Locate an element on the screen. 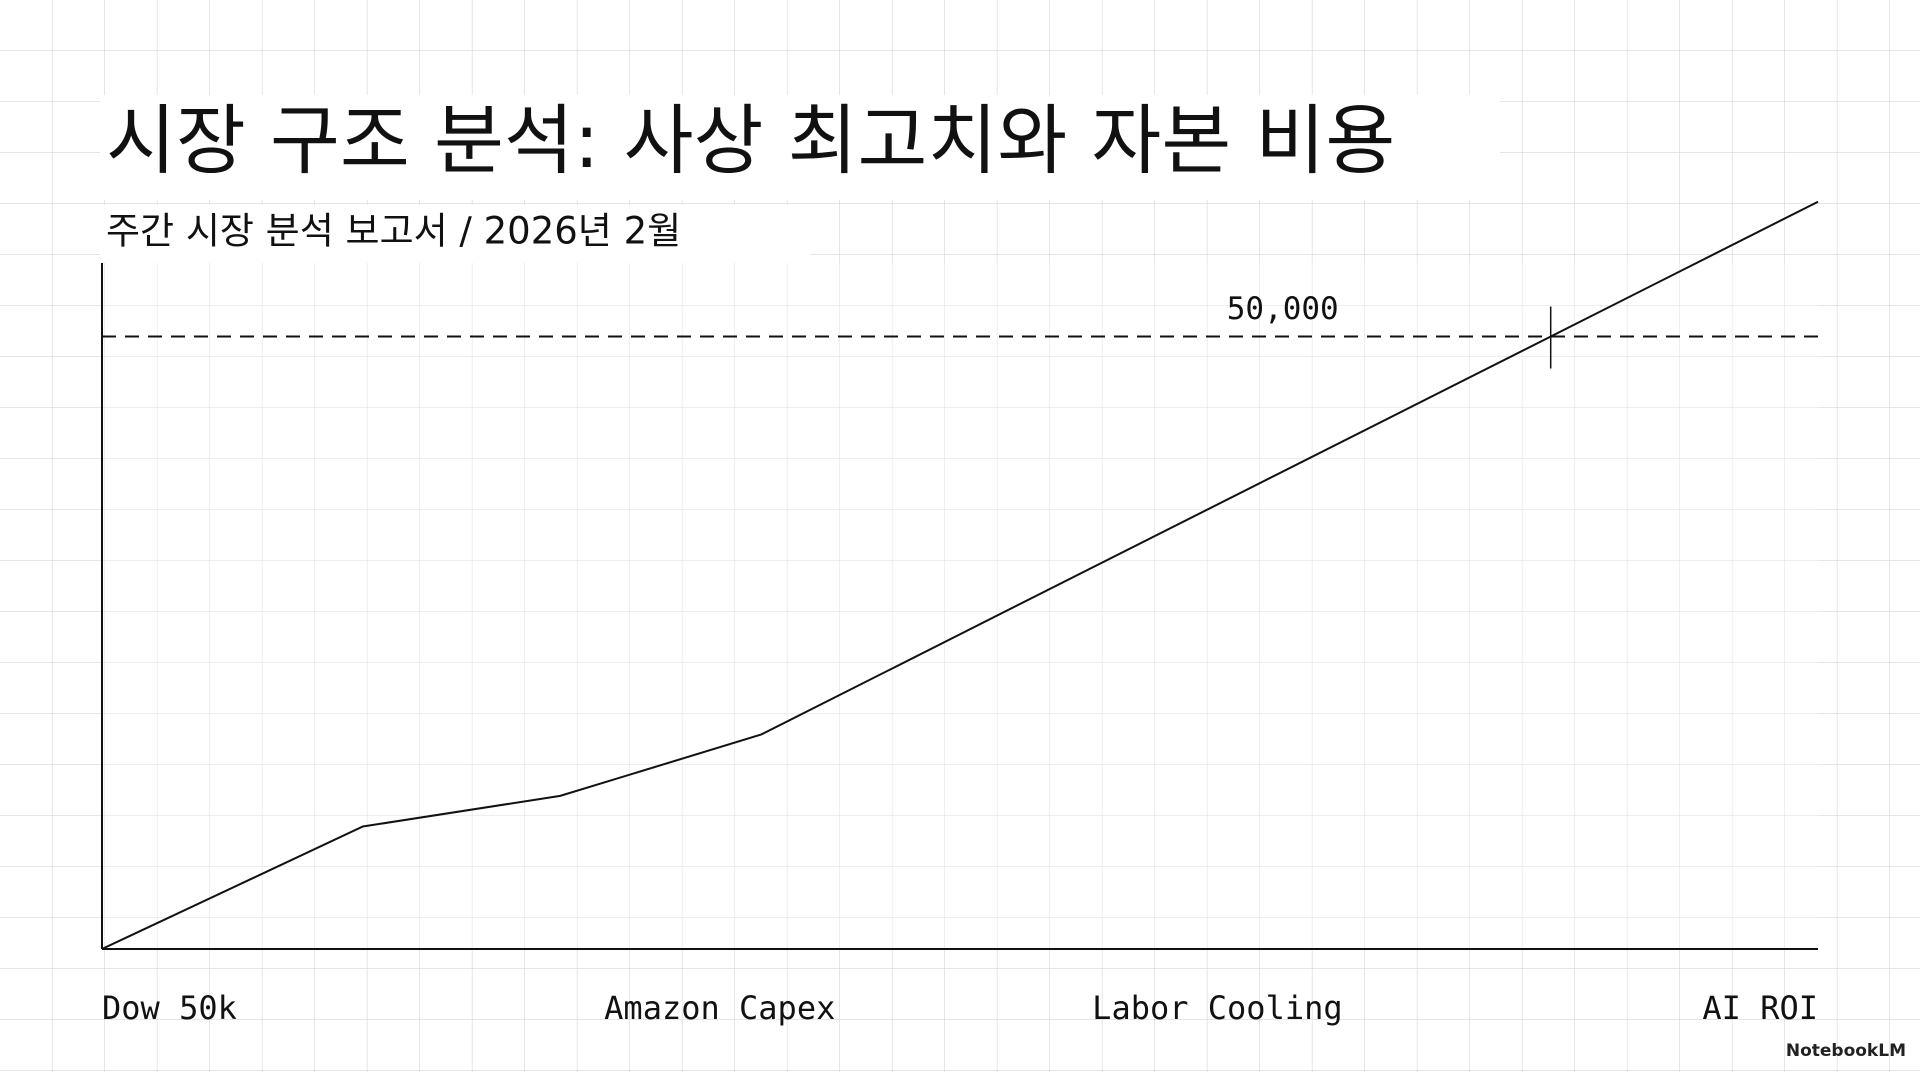  x-tick-label: Amazon Capex is located at coordinates (719, 1008).